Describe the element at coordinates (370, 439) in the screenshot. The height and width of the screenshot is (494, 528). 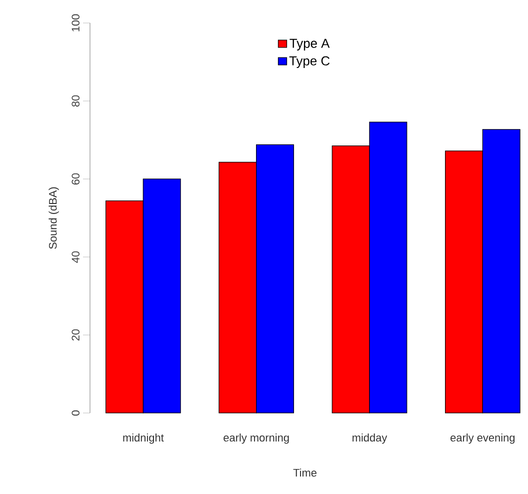
I see `x-tick-label: midday` at that location.